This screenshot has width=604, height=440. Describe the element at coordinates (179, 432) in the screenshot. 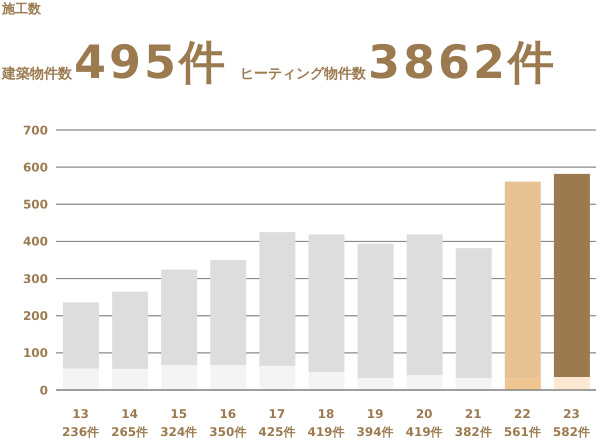

I see `total-label: 324件` at that location.